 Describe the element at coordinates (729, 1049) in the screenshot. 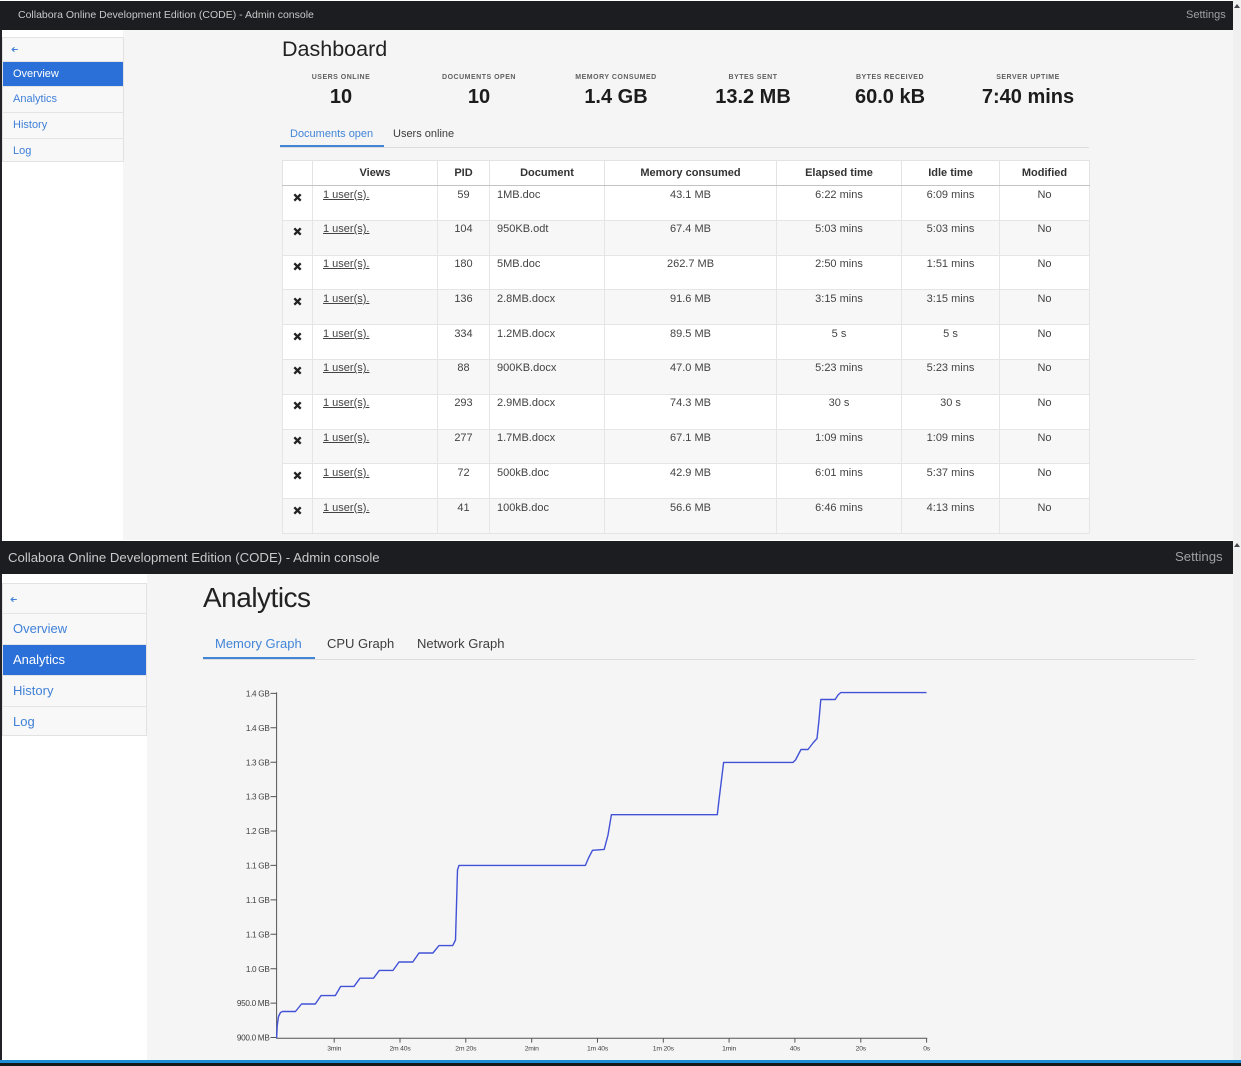

I see `svg-text: 1min` at that location.